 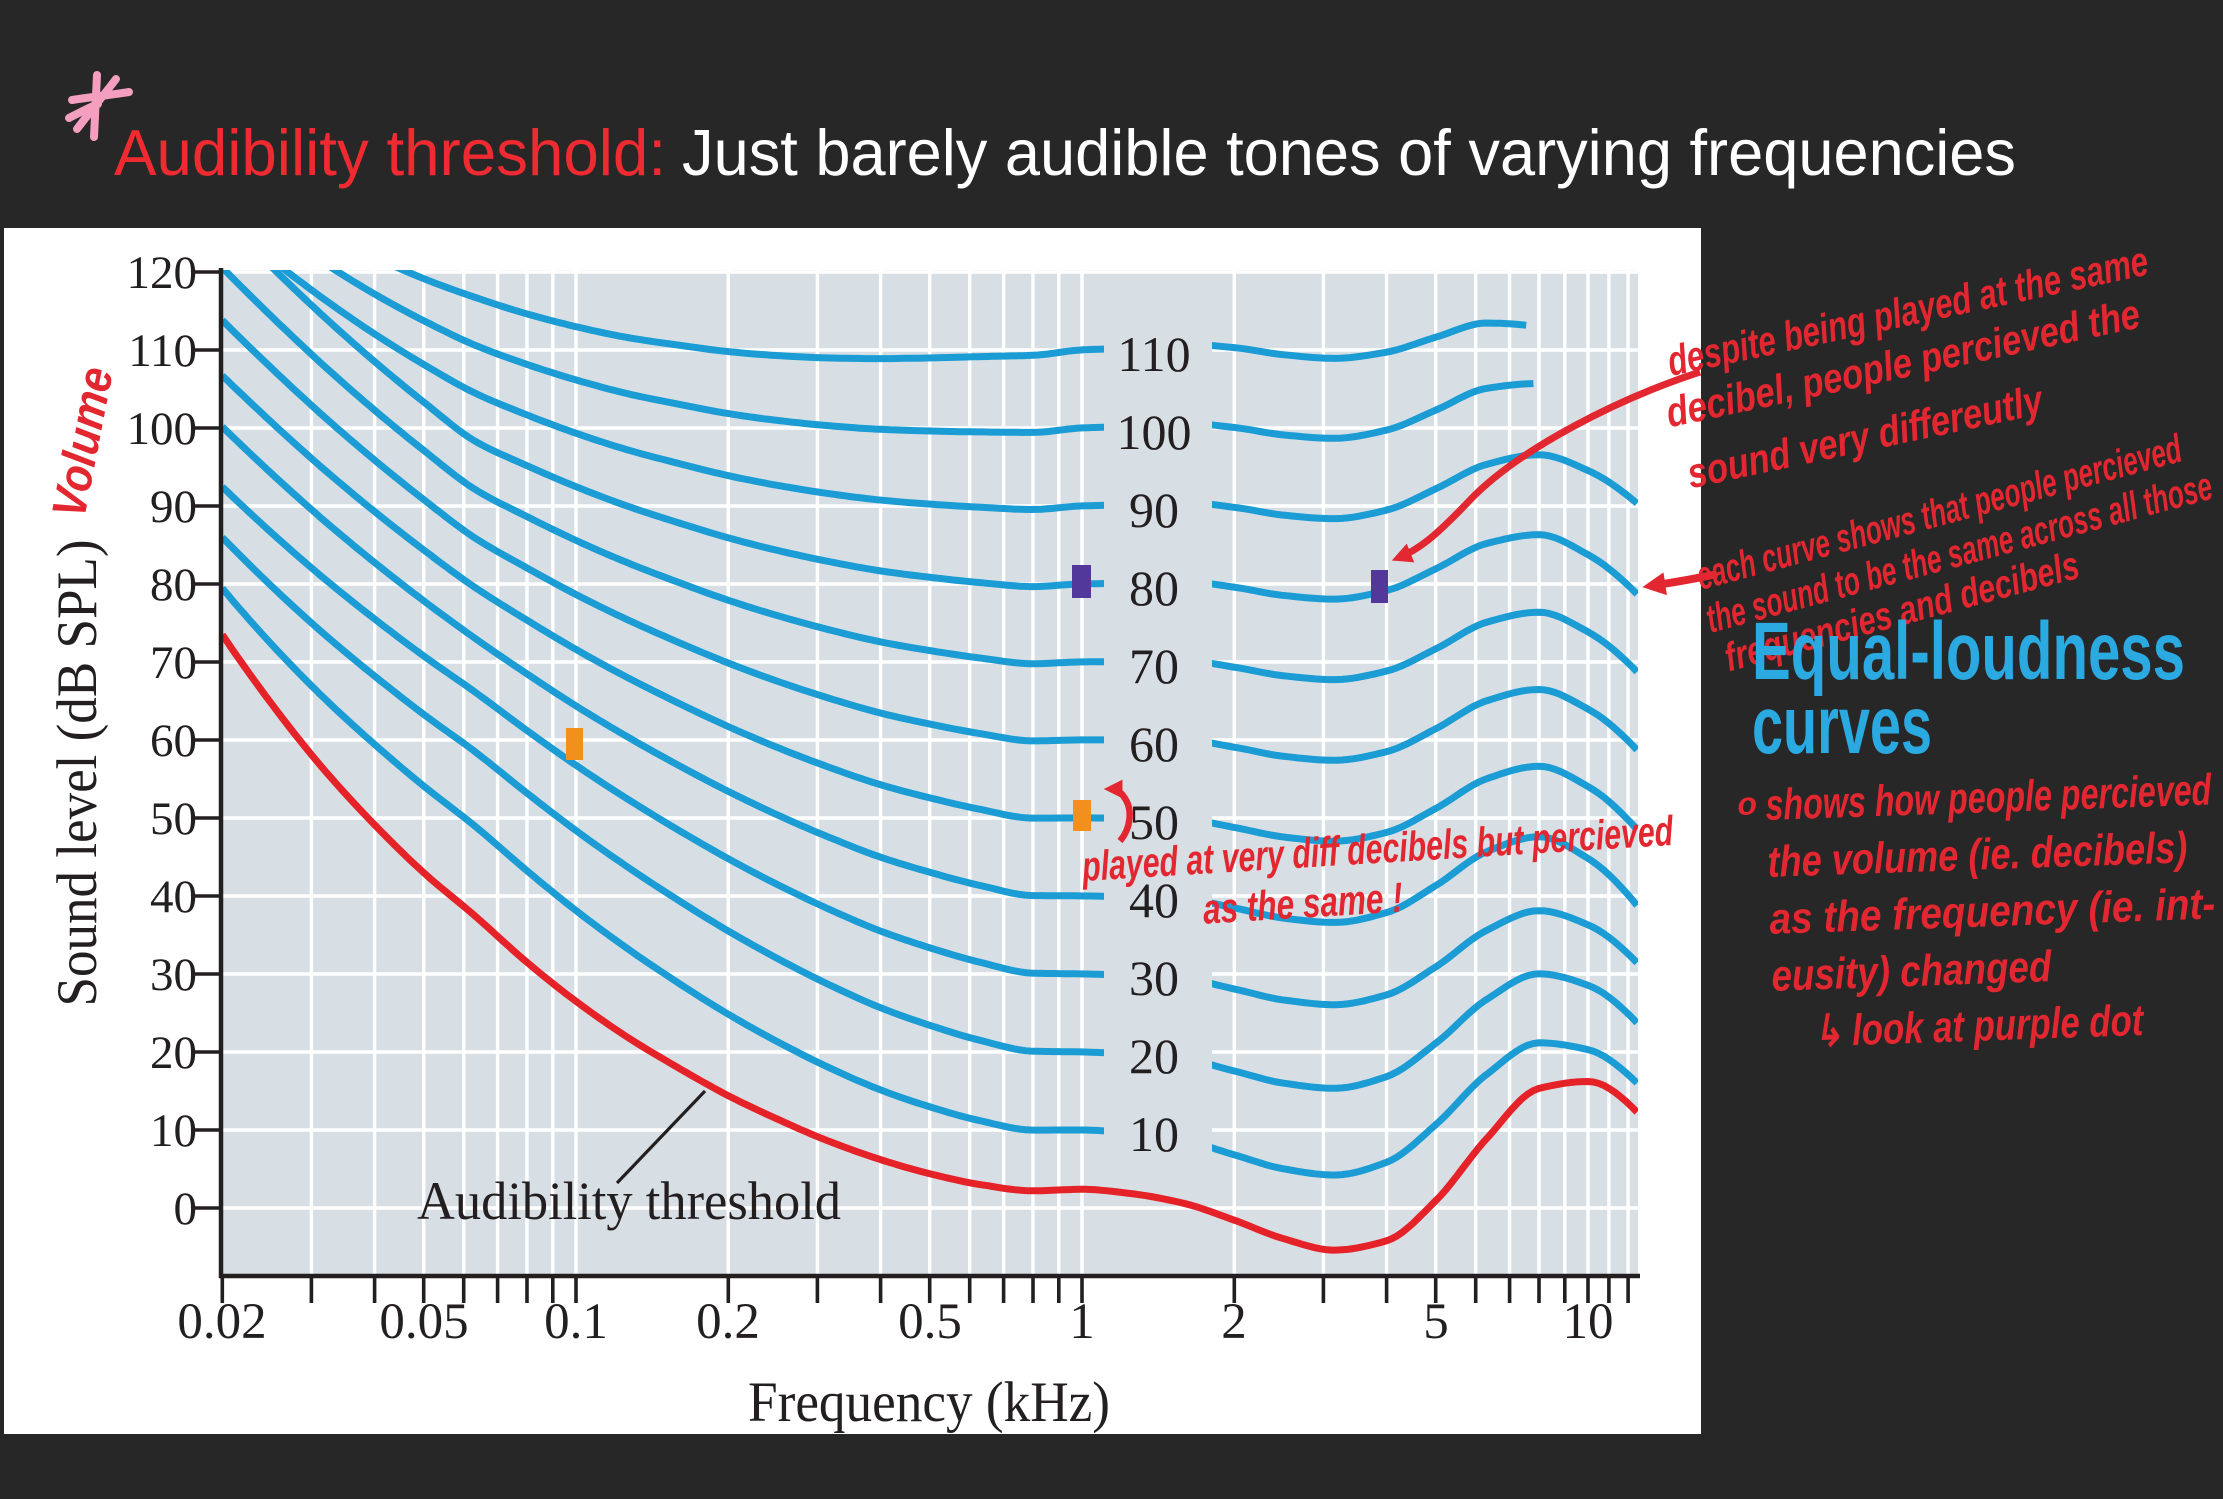 I want to click on svg-text: Audibility threshold:, so click(x=390, y=152).